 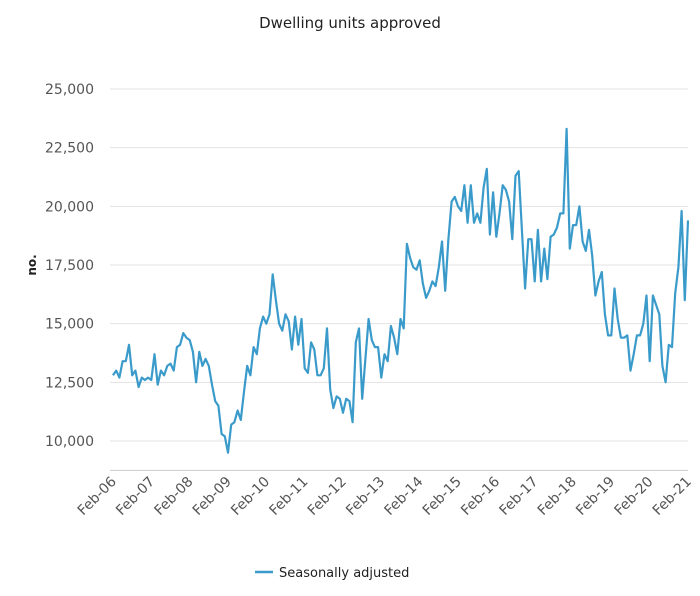 I want to click on x-tick-label: Feb-10, so click(x=250, y=496).